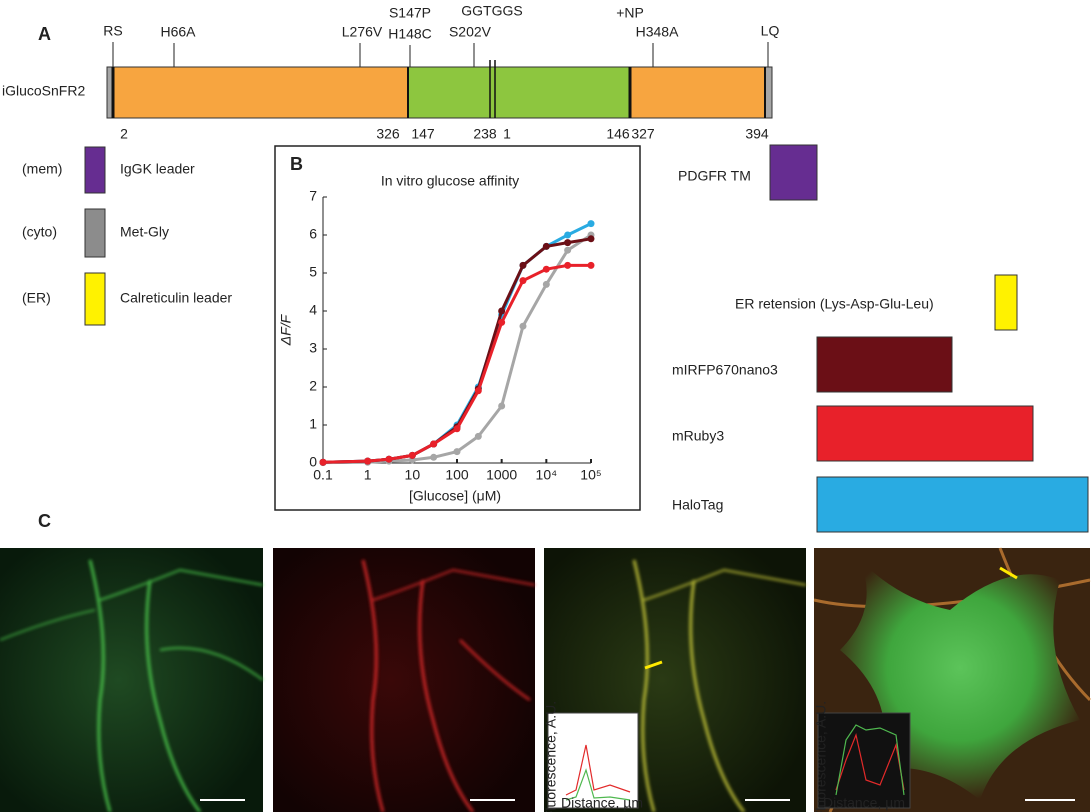 The height and width of the screenshot is (812, 1092). Describe the element at coordinates (368, 475) in the screenshot. I see `x-tick-label: 1` at that location.